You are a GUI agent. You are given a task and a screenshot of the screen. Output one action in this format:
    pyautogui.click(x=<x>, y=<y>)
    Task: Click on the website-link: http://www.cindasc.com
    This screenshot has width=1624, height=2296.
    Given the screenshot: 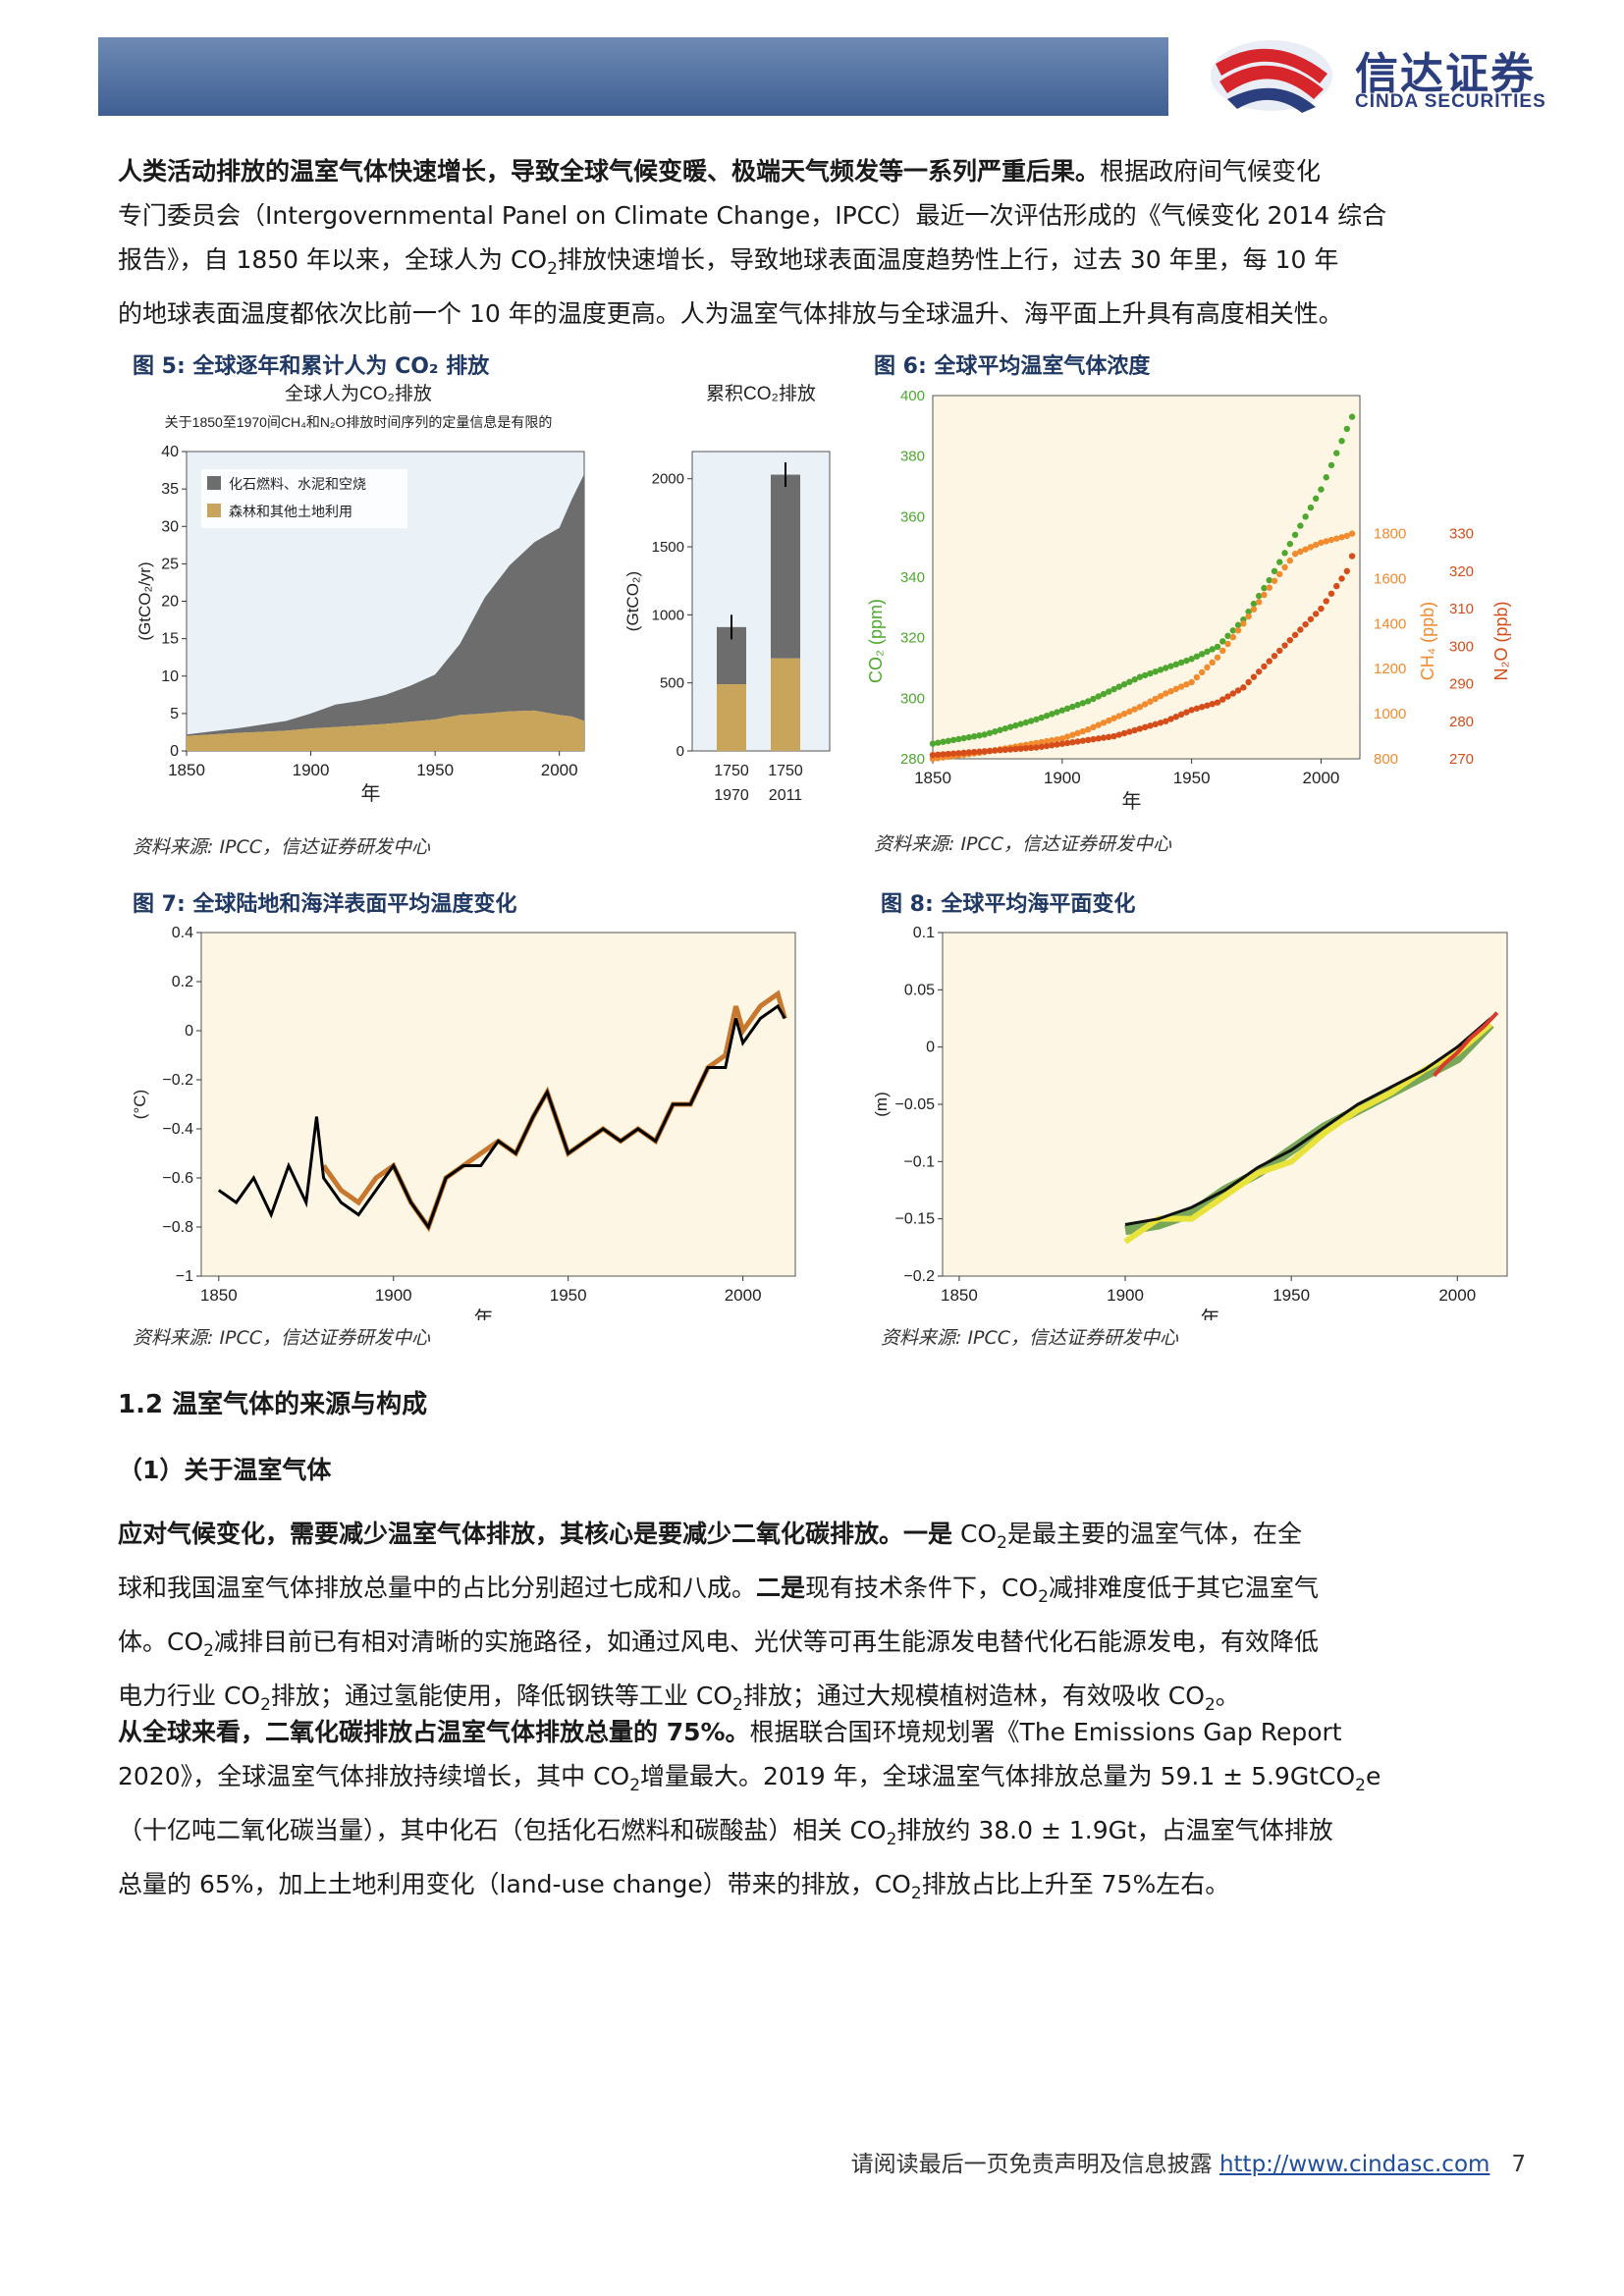 What is the action you would take?
    pyautogui.click(x=1354, y=2164)
    